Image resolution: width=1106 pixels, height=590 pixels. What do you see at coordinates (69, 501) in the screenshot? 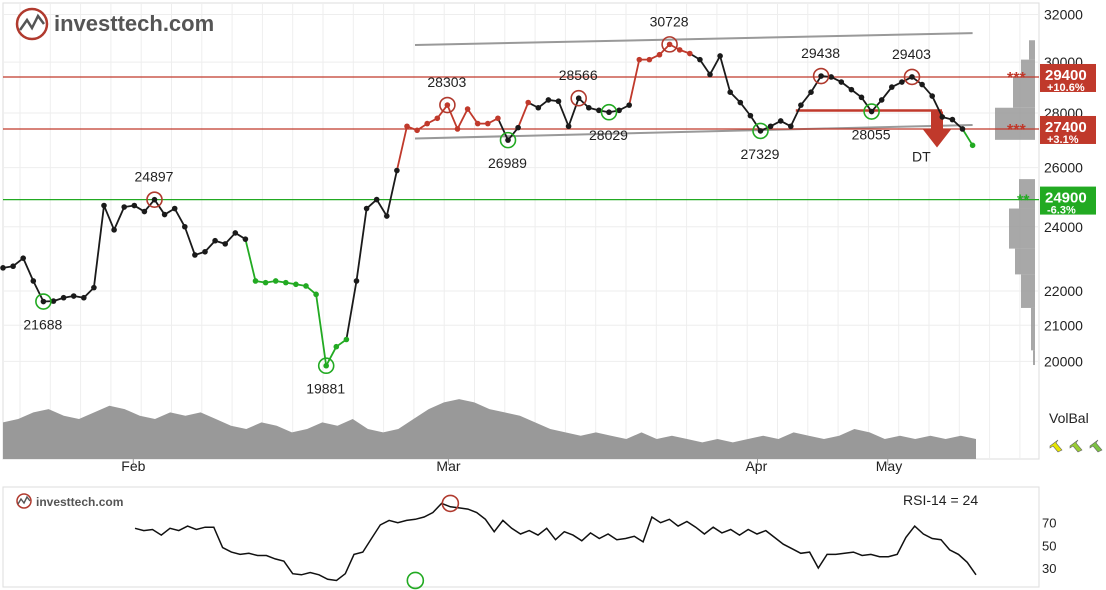
I see `investtech-small-logo: investtech.com` at bounding box center [69, 501].